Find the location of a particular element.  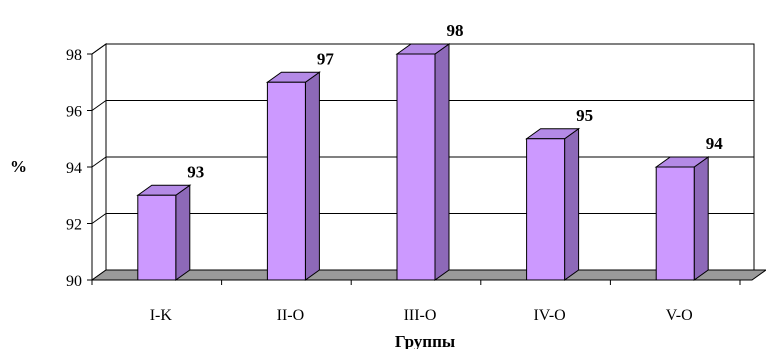

x-tick-label: III-O is located at coordinates (420, 315).